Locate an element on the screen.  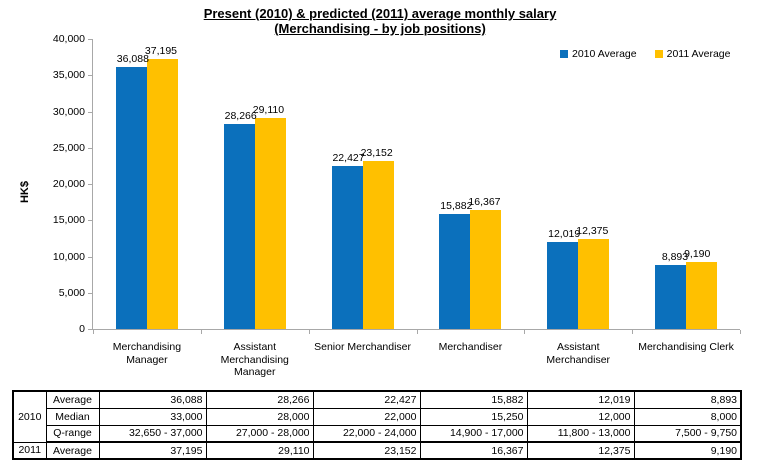
value-cell: 27,000 - 28,000 is located at coordinates (259, 433).